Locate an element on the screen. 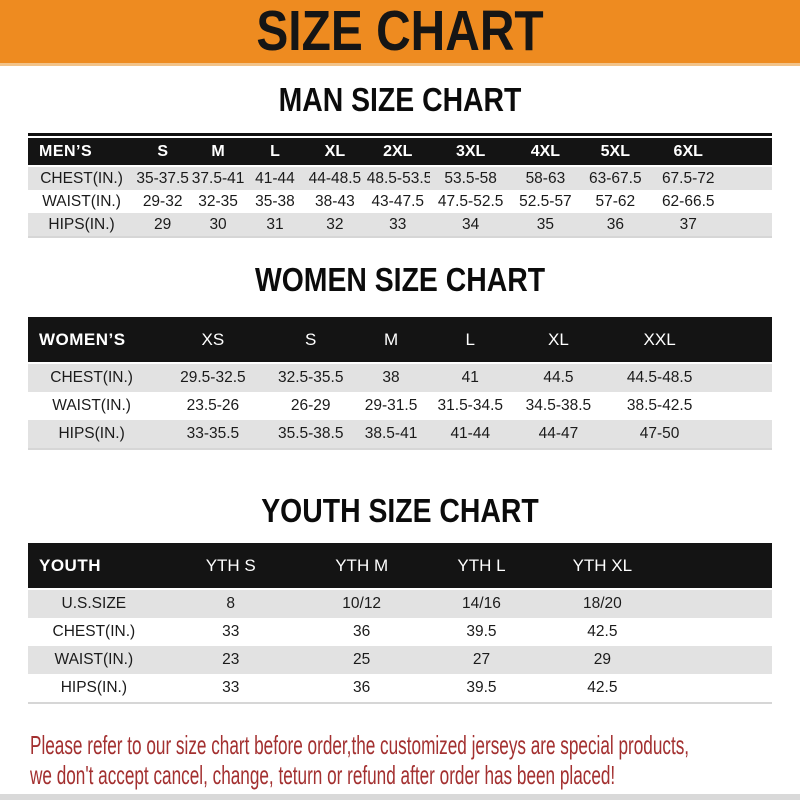 This screenshot has width=800, height=800. size-value-cell: 34.5-38.5 is located at coordinates (558, 406).